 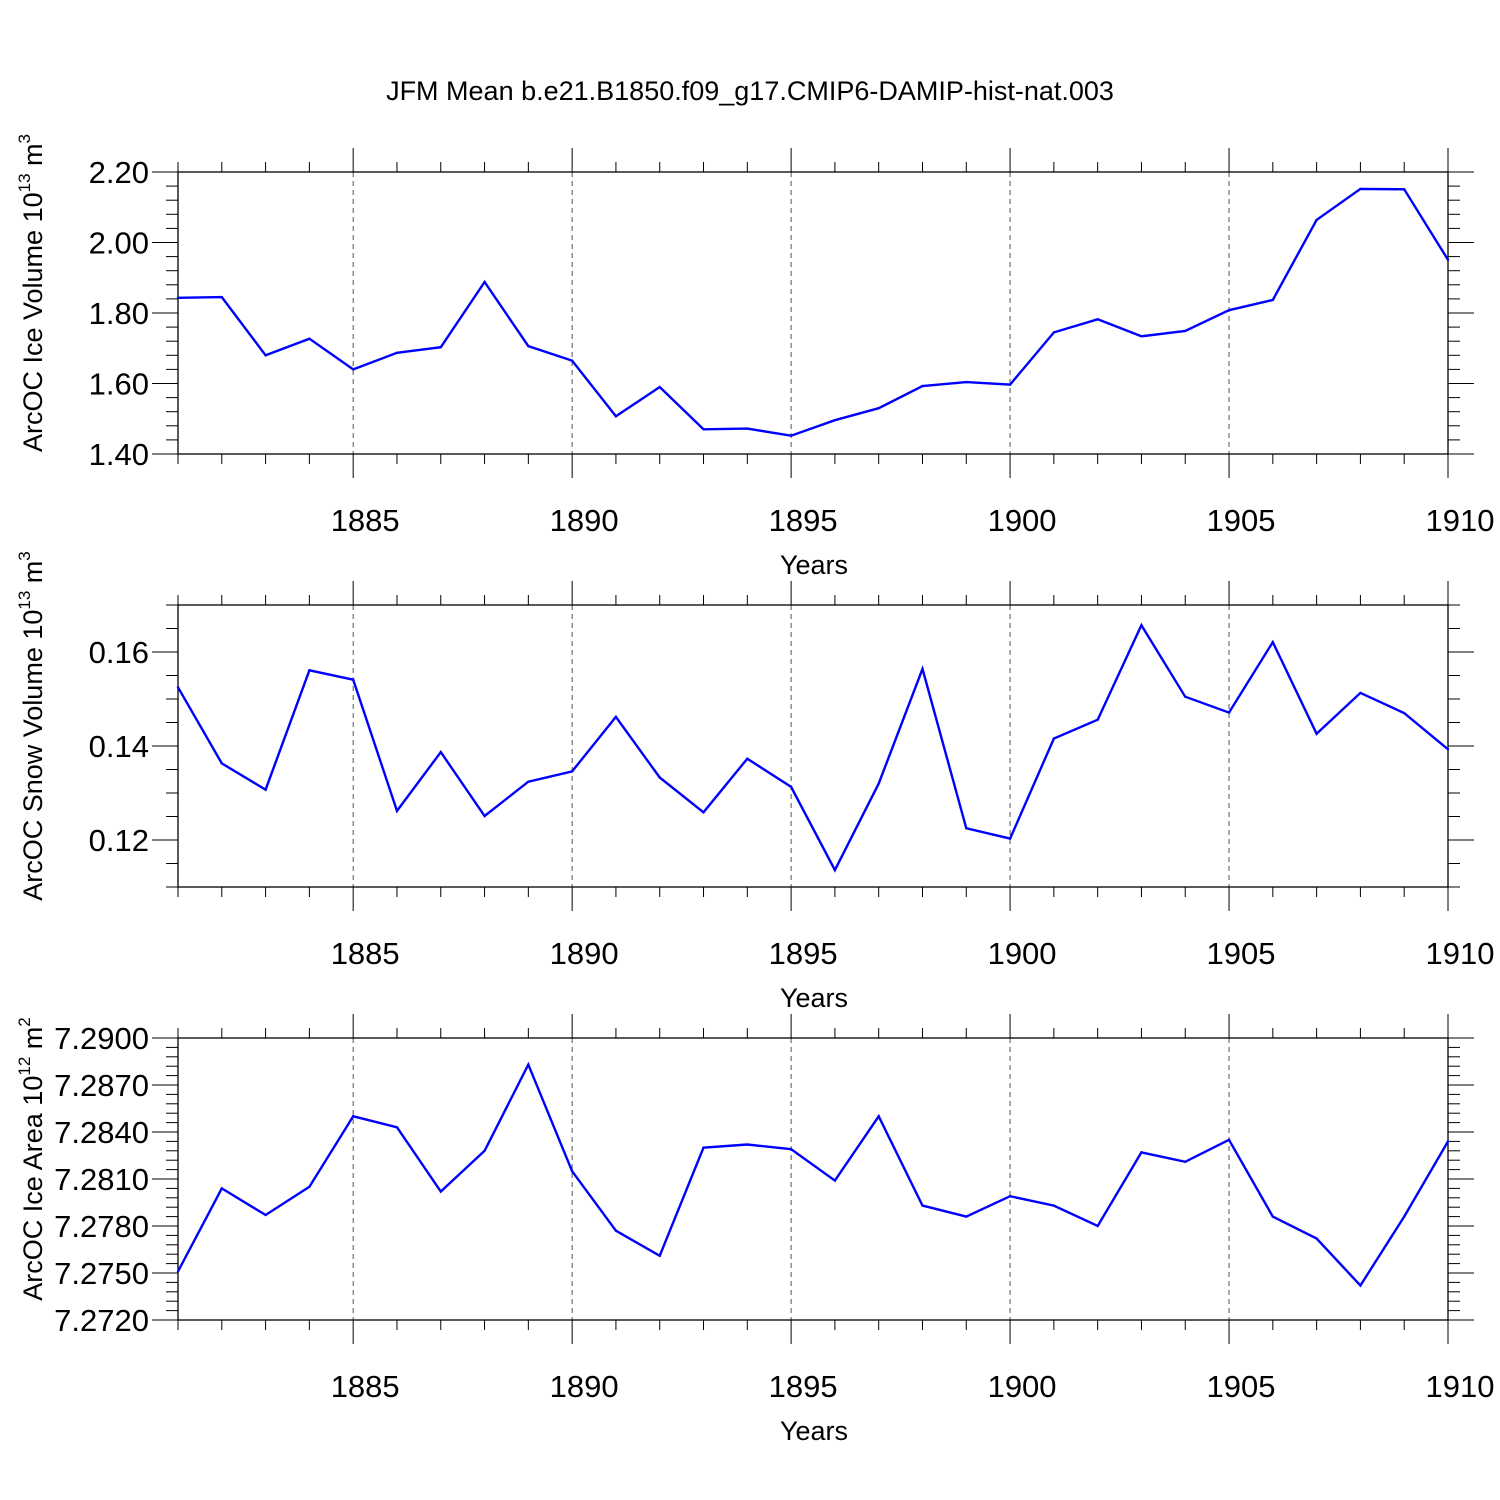 I want to click on ice-volume-y-label-text: ArcOC Ice Volume, so click(x=33, y=337).